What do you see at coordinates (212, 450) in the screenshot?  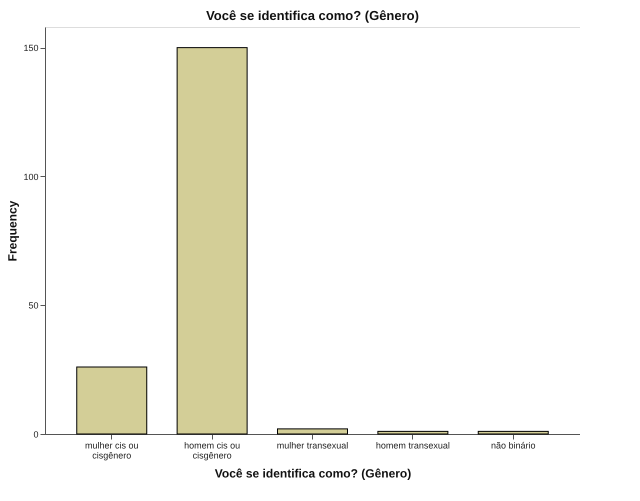 I see `x-tick-label: homem cis ou cisgênero` at bounding box center [212, 450].